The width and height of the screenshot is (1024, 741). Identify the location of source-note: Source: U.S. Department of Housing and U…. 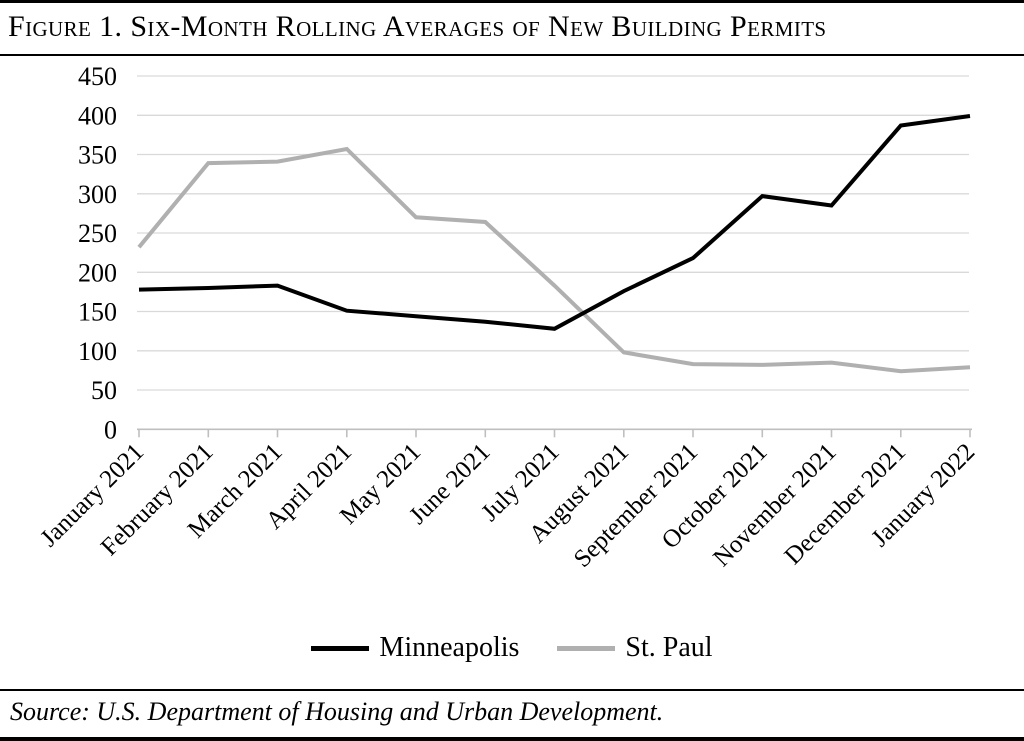
(337, 711).